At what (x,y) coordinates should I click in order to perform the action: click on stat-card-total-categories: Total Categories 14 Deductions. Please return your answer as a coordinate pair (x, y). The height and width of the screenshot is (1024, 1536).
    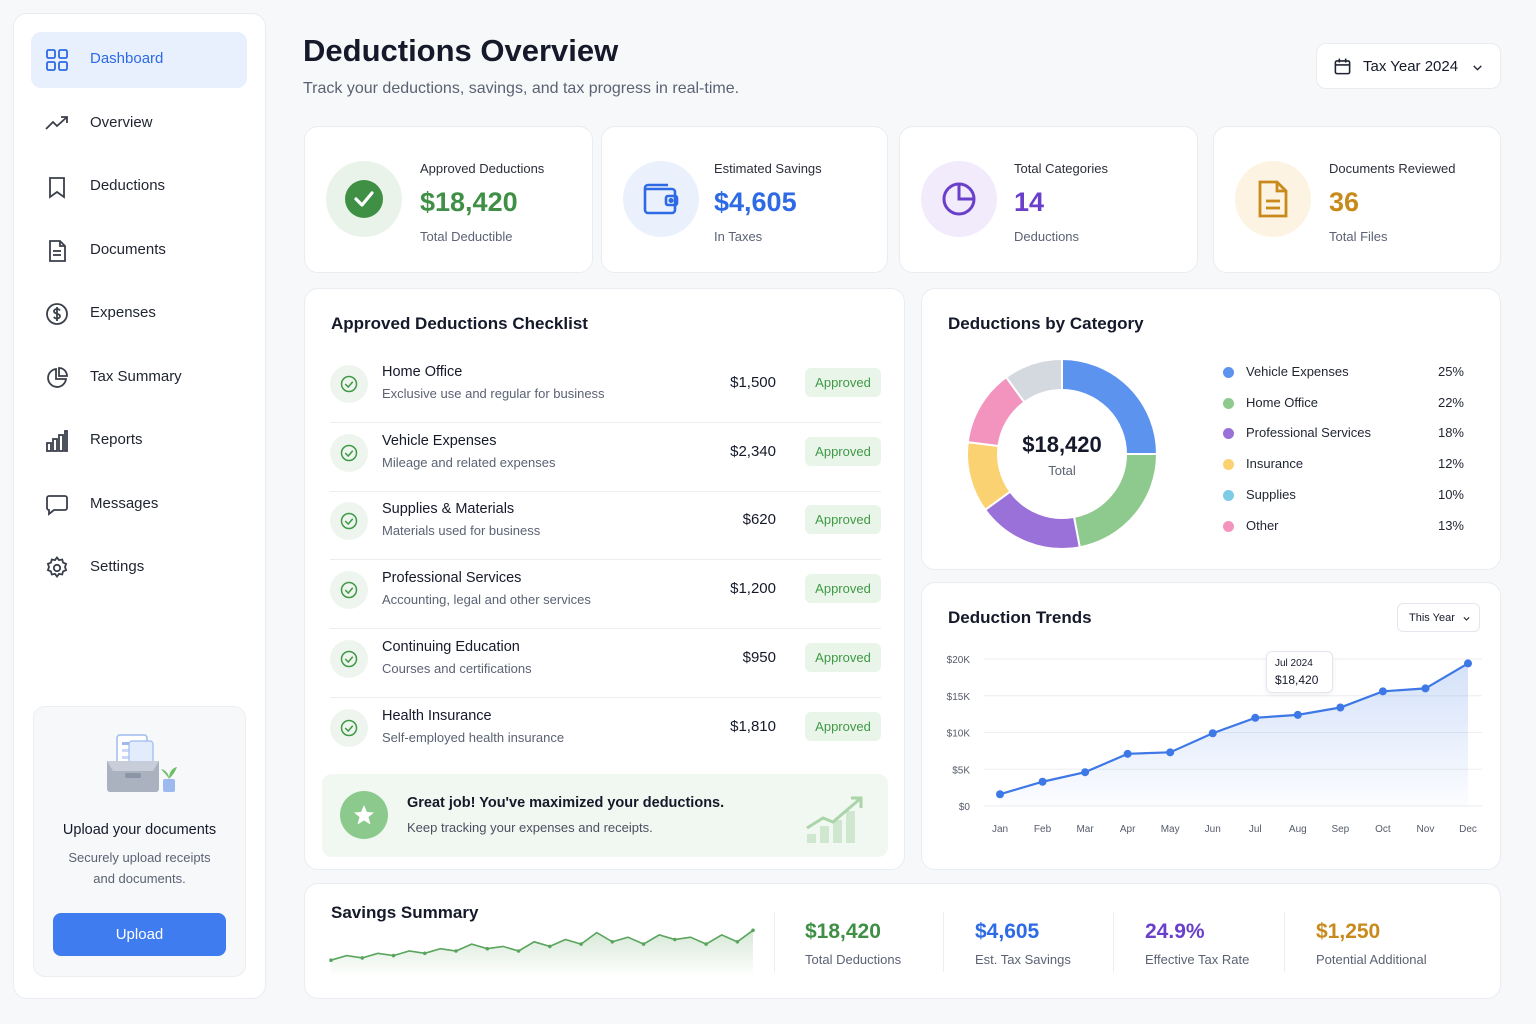
    Looking at the image, I should click on (1048, 199).